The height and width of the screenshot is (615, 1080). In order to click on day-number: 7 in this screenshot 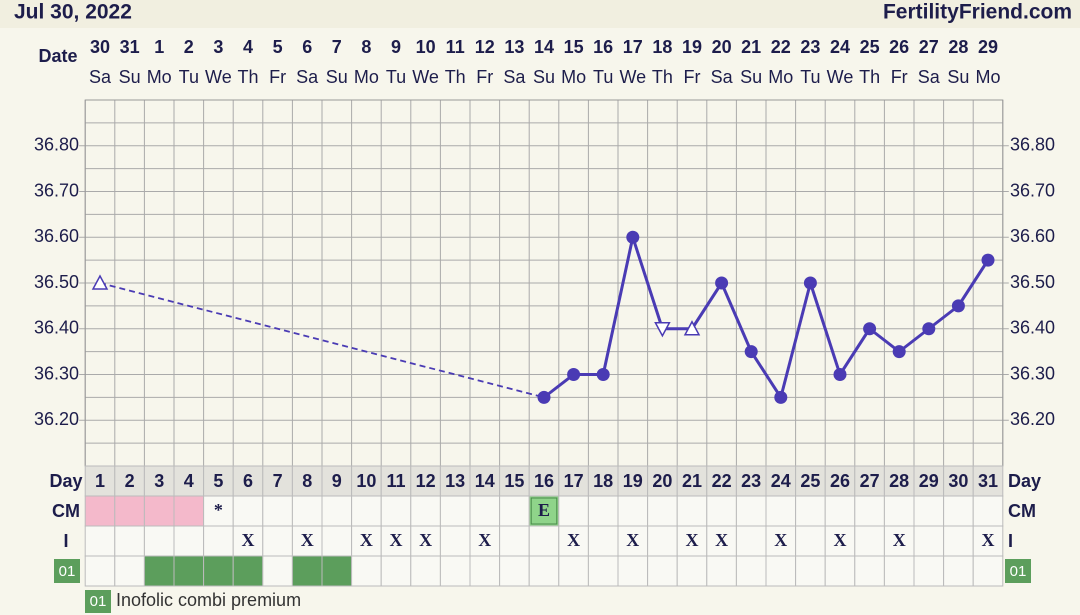, I will do `click(278, 481)`.